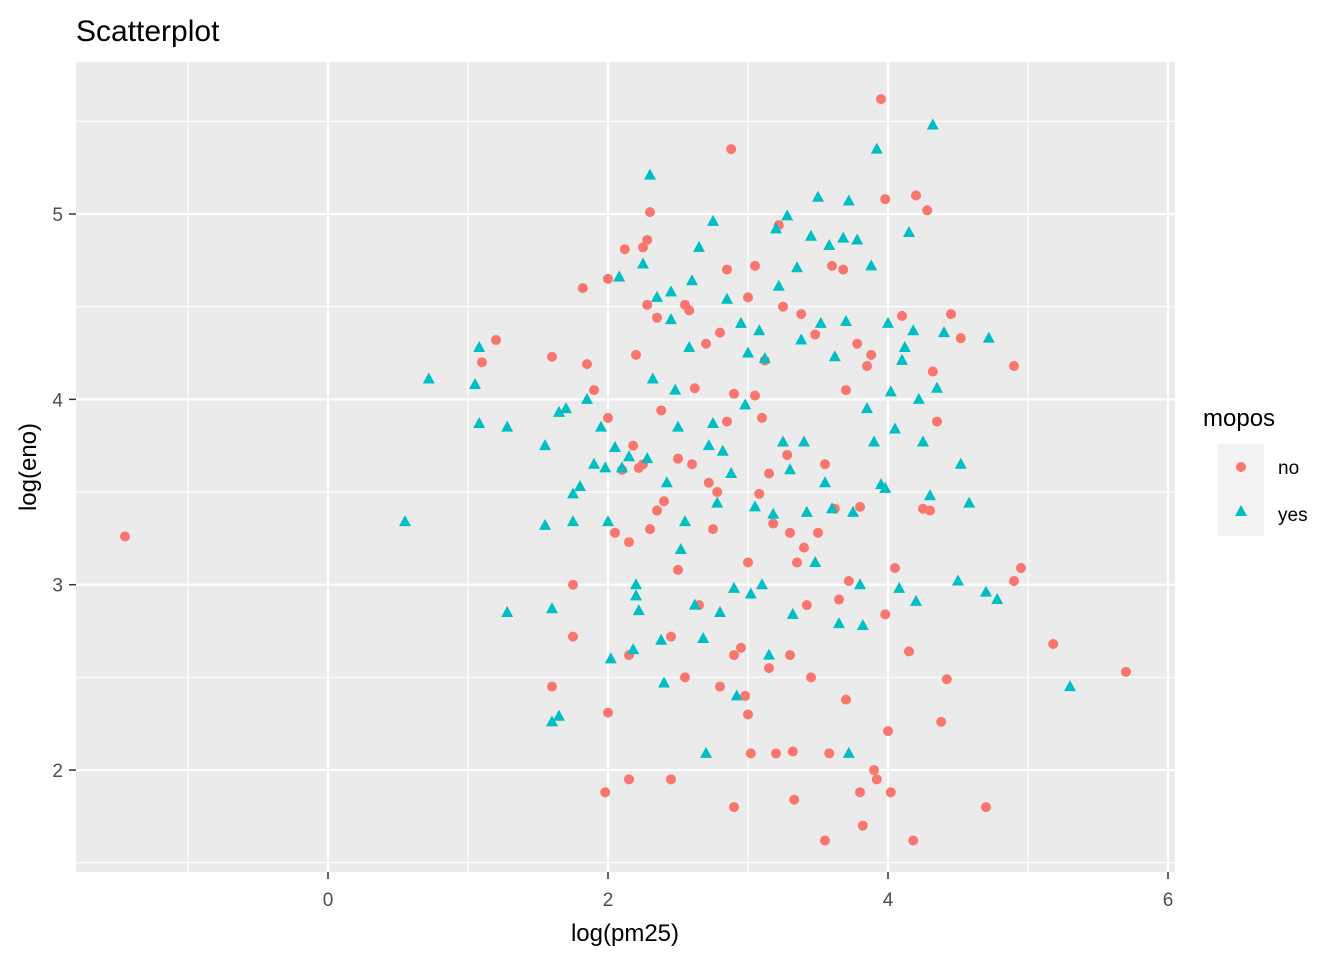 The image size is (1344, 960). I want to click on y-tick-label: 5, so click(57, 215).